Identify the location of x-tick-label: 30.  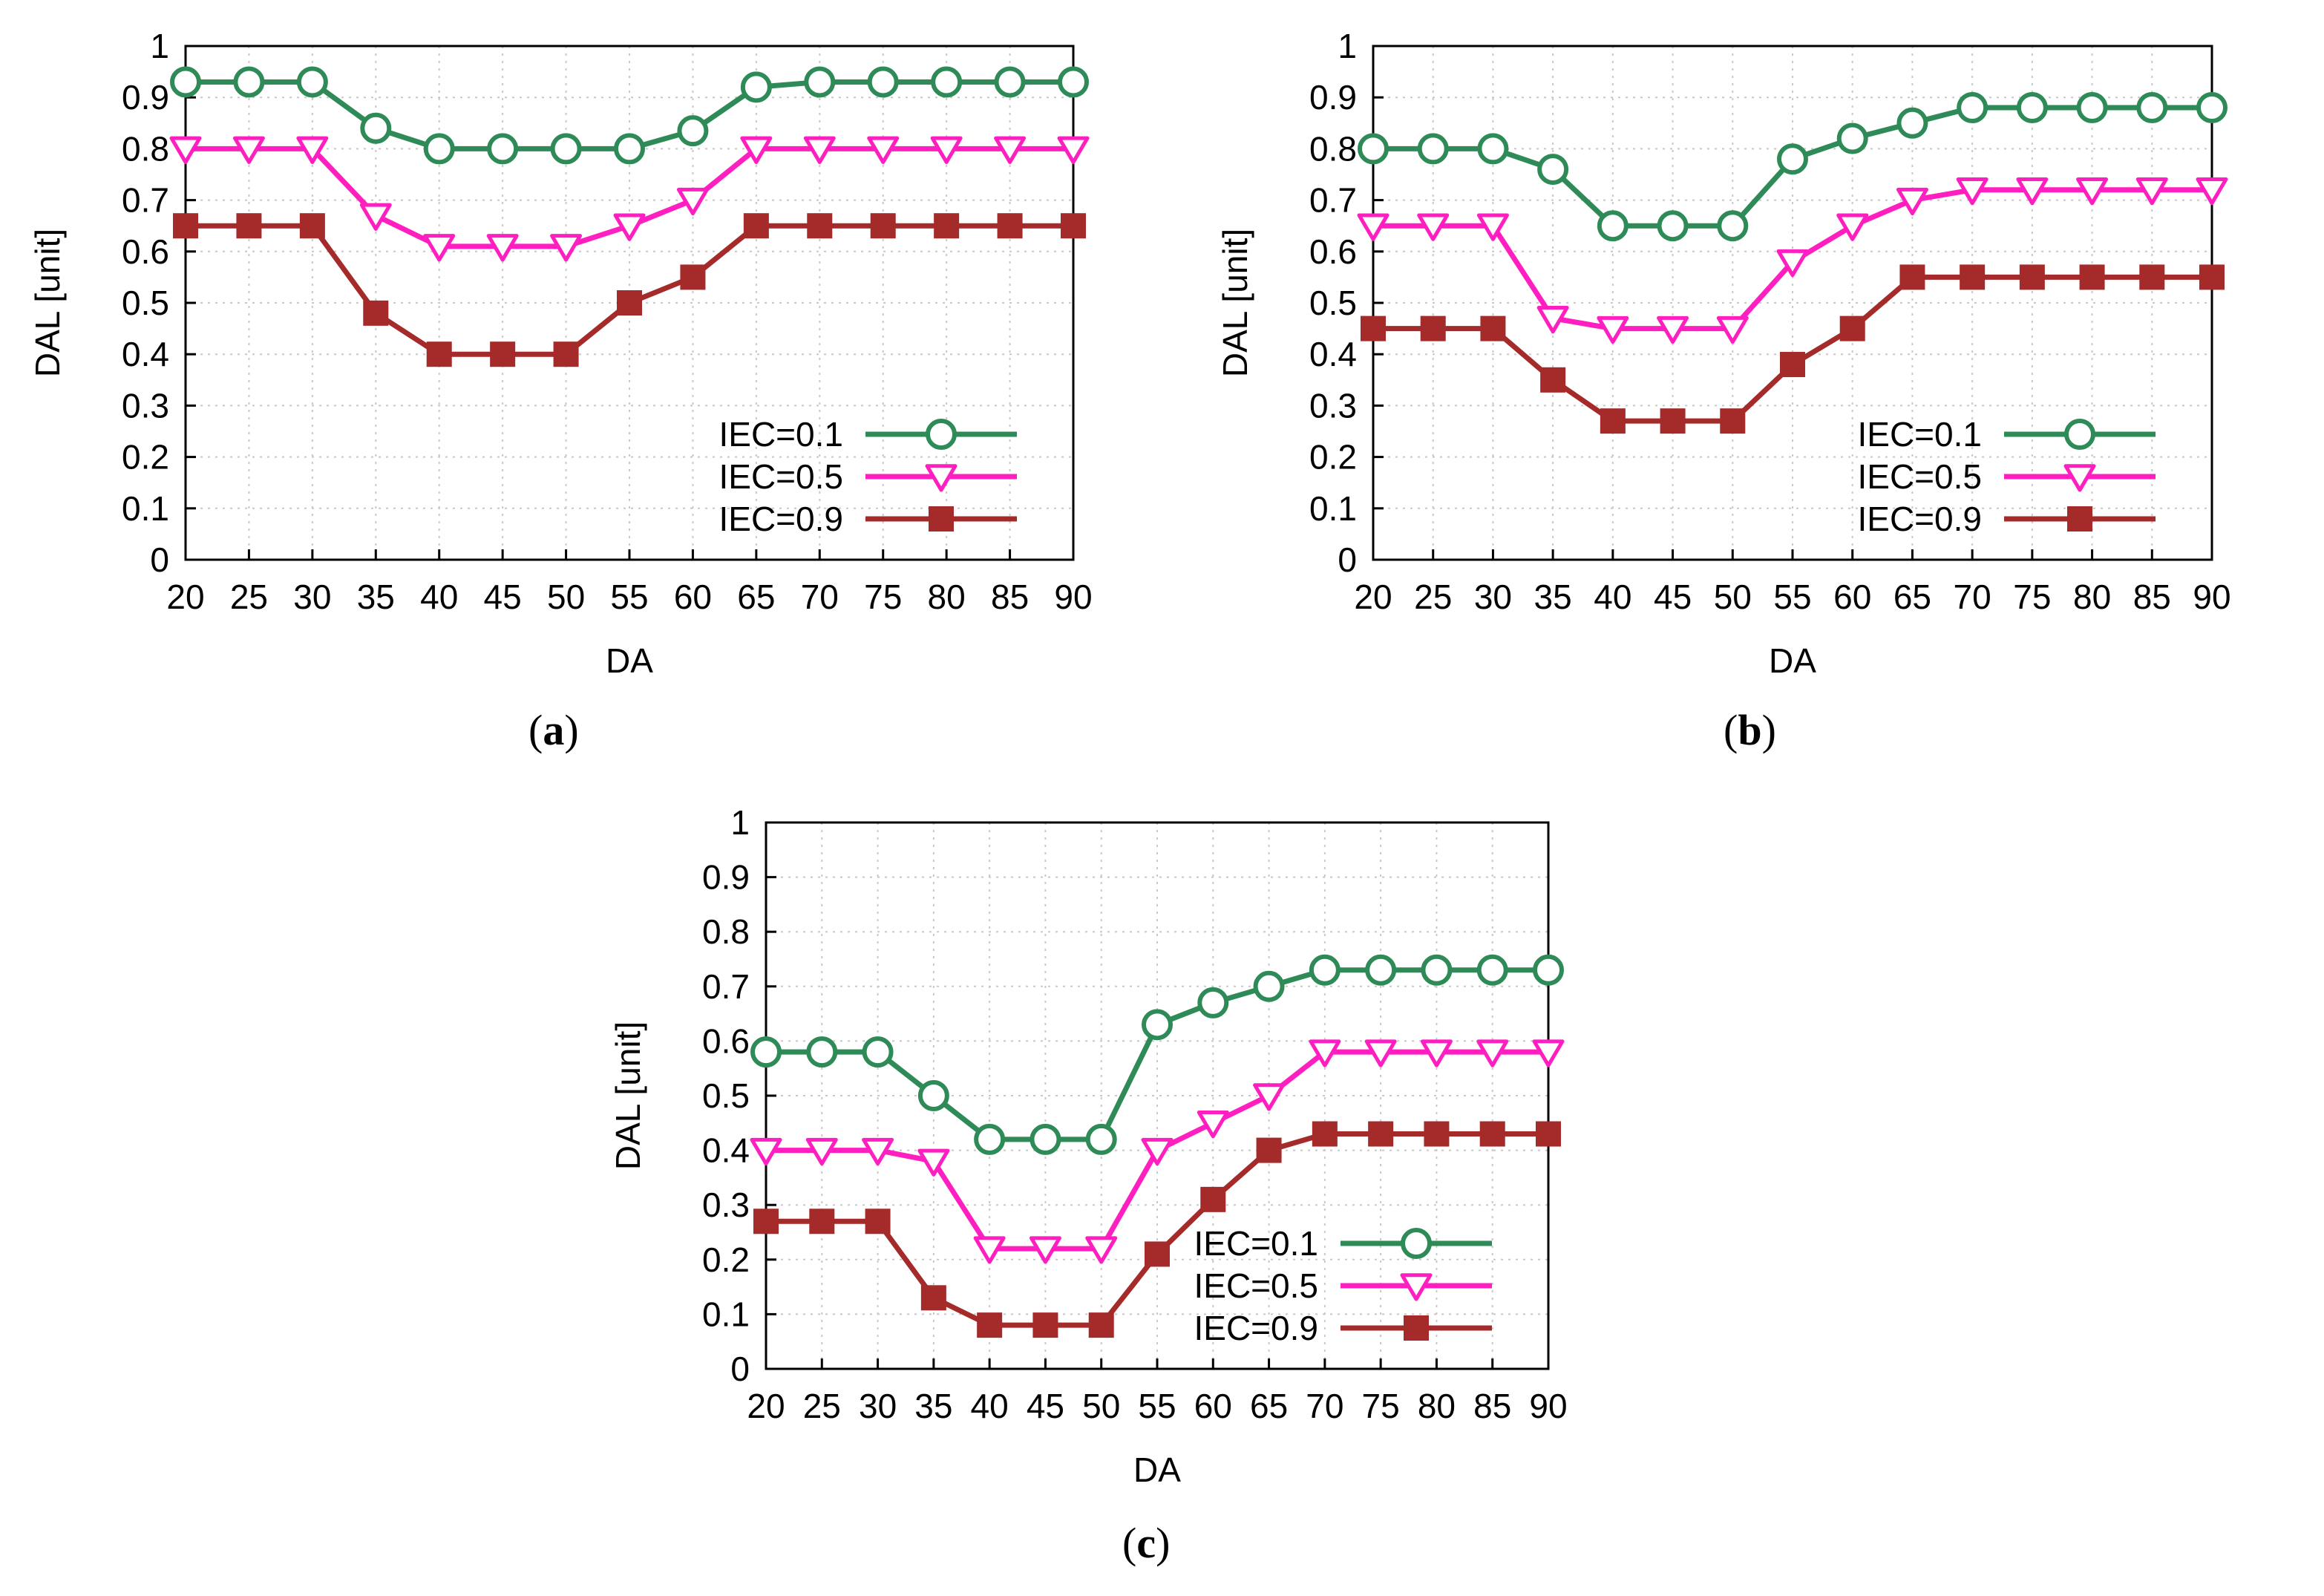
(878, 1406).